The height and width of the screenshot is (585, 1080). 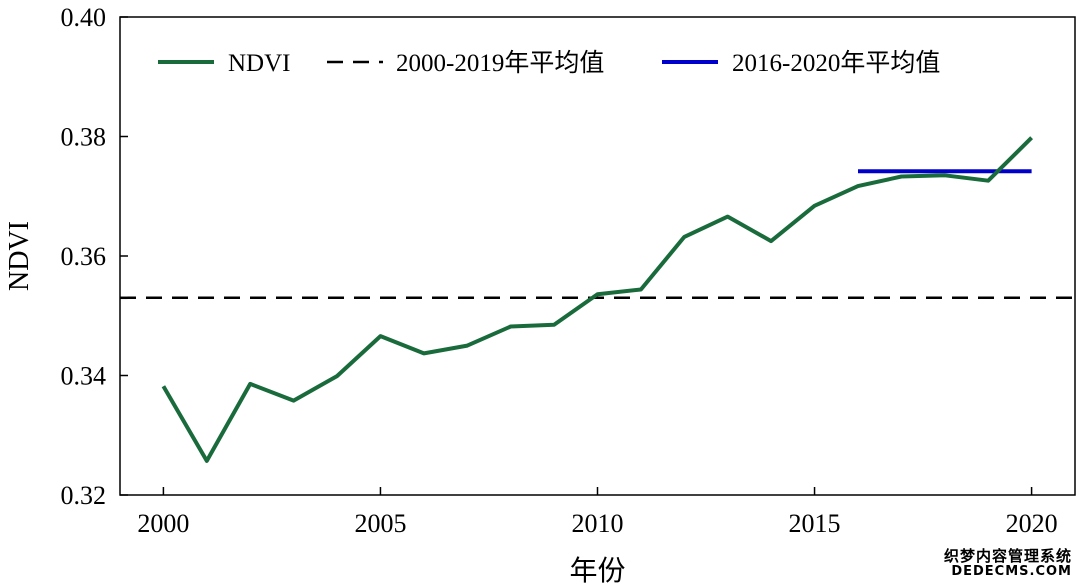 I want to click on x-tick-label: 2000, so click(x=163, y=523).